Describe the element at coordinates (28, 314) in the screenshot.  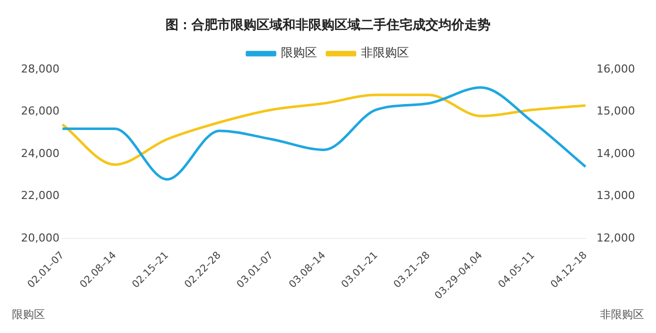
I see `y-axis-title: 限购区` at that location.